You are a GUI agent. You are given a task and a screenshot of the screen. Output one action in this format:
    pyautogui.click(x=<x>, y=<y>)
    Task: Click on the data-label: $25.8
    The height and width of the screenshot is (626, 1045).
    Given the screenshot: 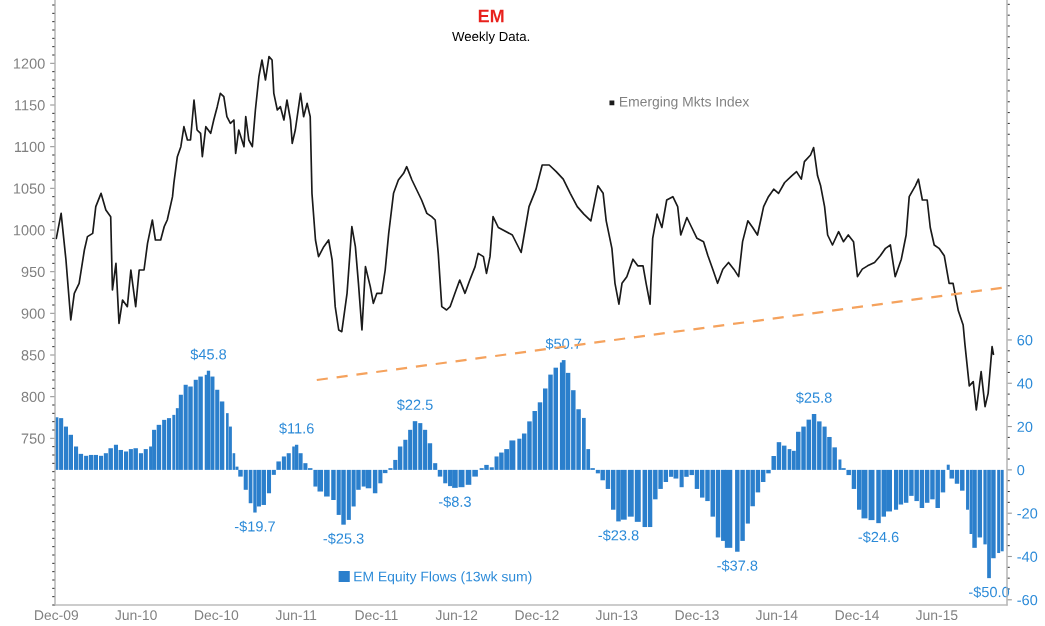 What is the action you would take?
    pyautogui.click(x=813, y=397)
    